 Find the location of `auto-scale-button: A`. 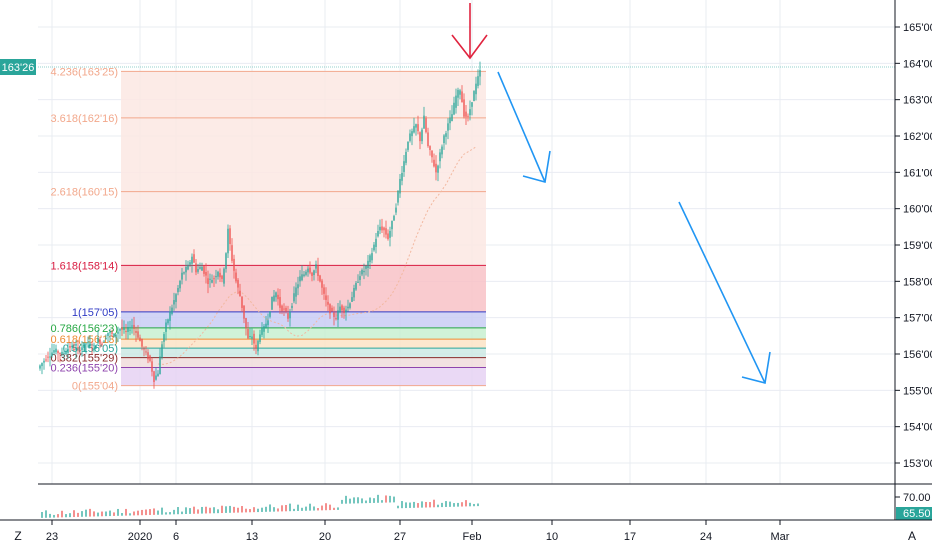

auto-scale-button: A is located at coordinates (912, 536).